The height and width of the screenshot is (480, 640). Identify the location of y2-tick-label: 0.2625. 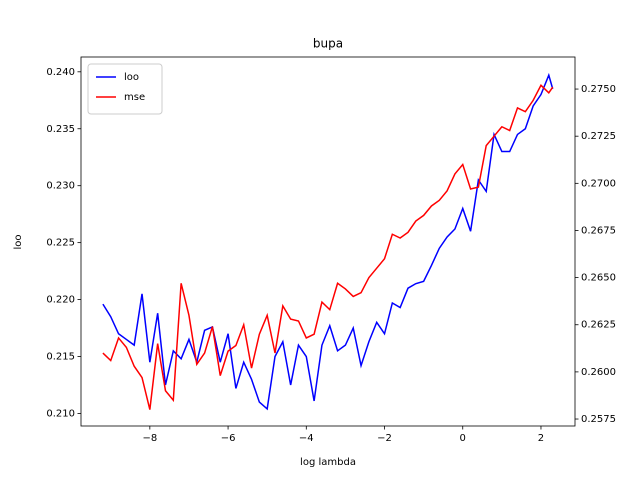
(598, 325).